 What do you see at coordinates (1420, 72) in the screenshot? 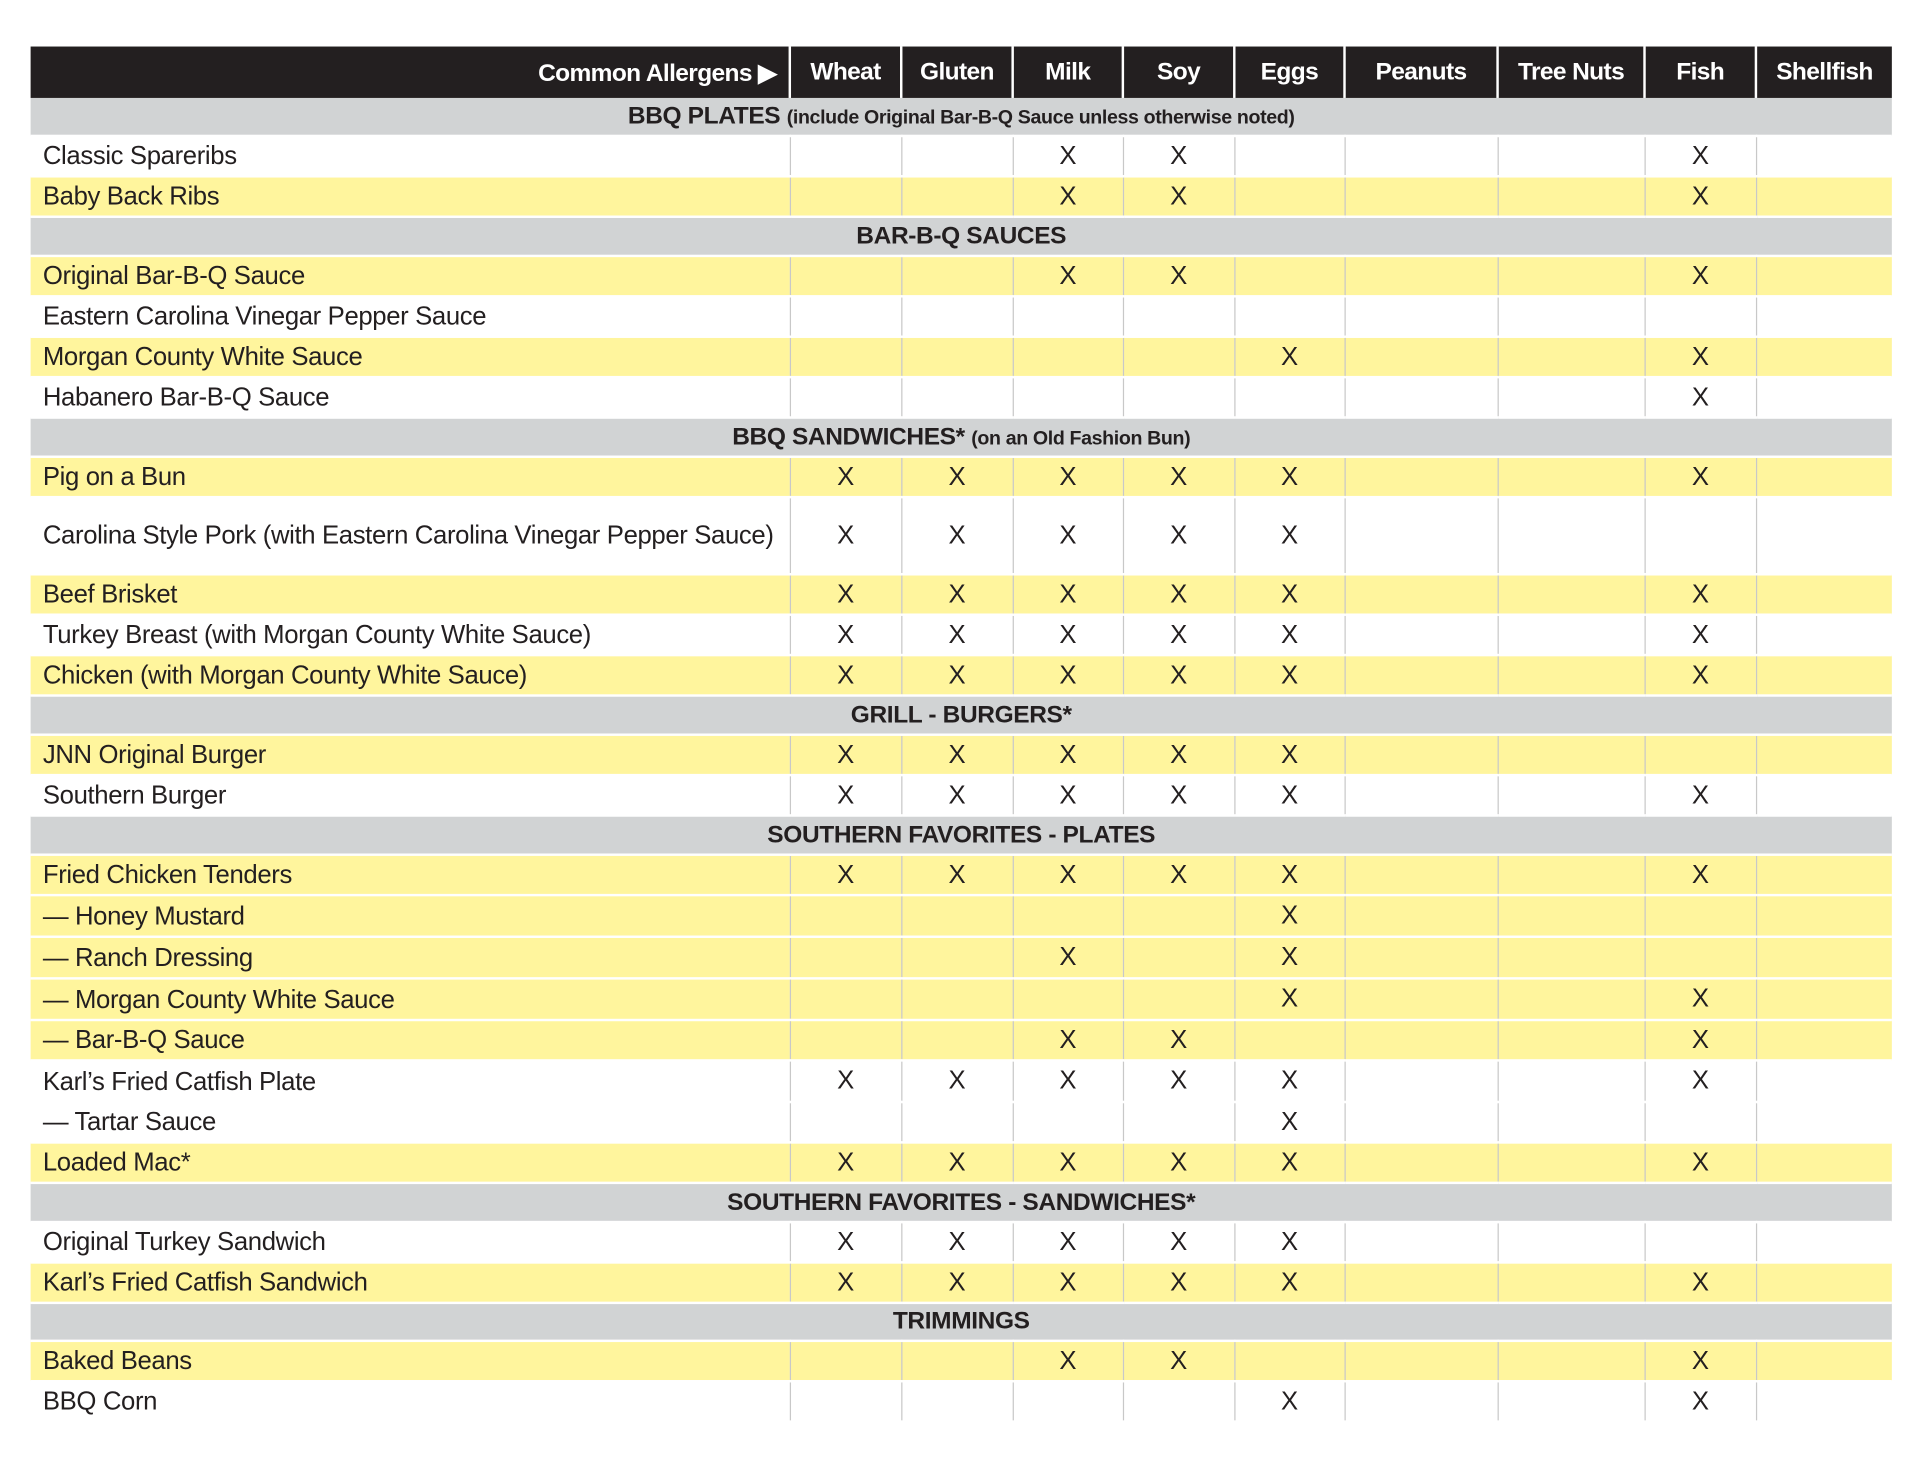
I see `allergen-header-peanuts: Peanuts` at bounding box center [1420, 72].